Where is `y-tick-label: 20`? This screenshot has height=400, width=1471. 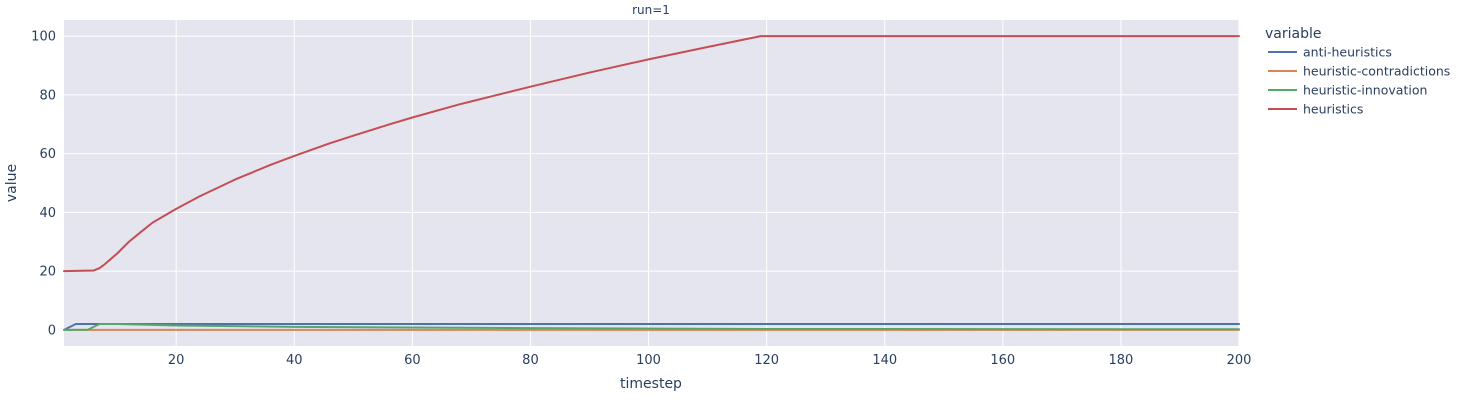
y-tick-label: 20 is located at coordinates (47, 272).